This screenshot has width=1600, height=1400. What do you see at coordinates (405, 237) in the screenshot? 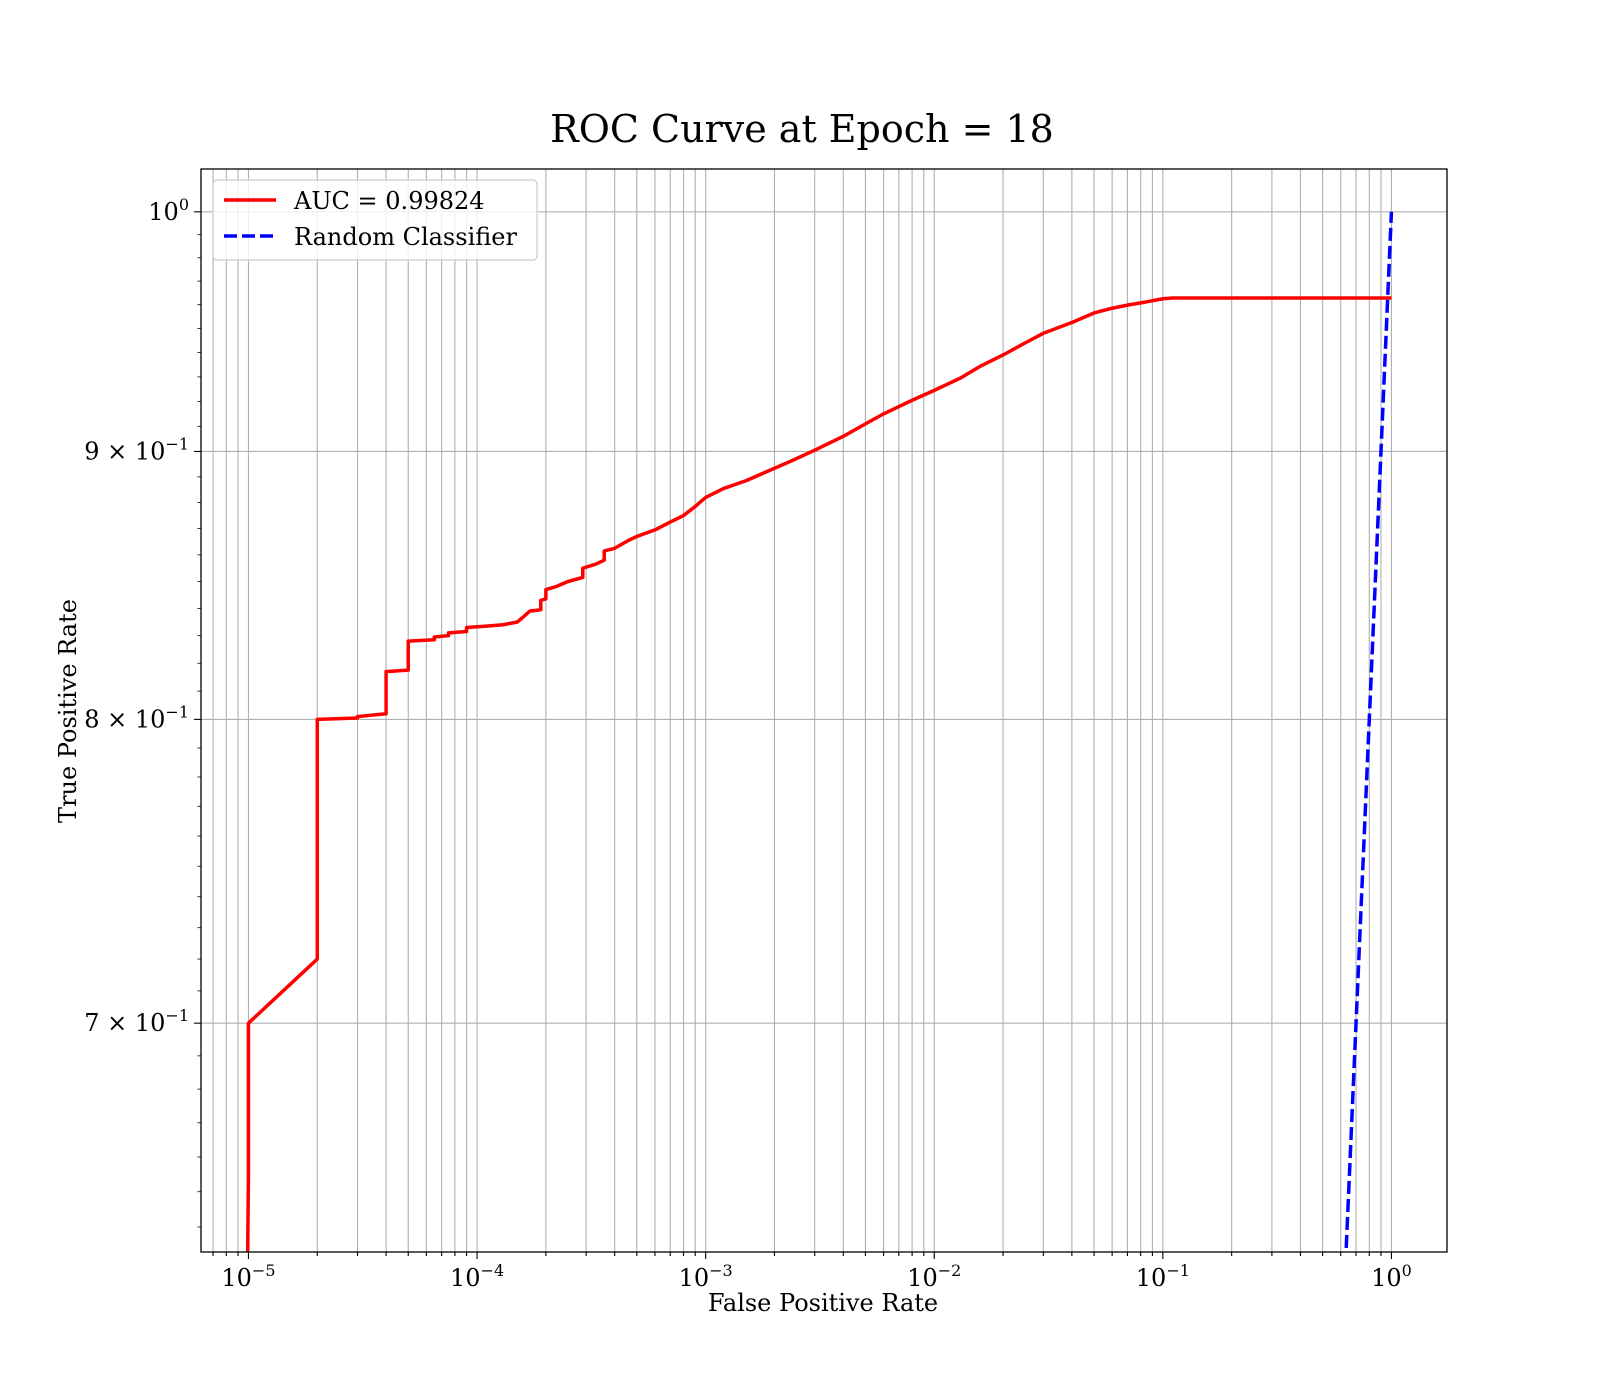
I see `legend-entry-random: Random Classifier` at bounding box center [405, 237].